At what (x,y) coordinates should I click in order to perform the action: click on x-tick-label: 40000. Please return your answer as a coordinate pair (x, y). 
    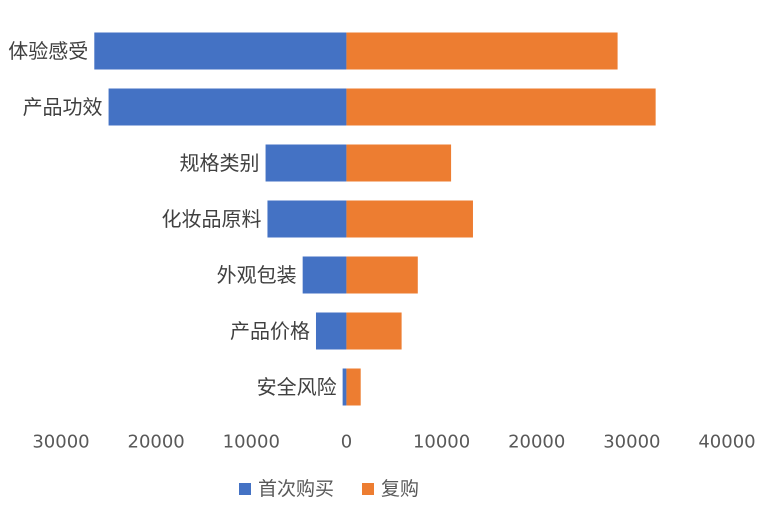
    Looking at the image, I should click on (726, 442).